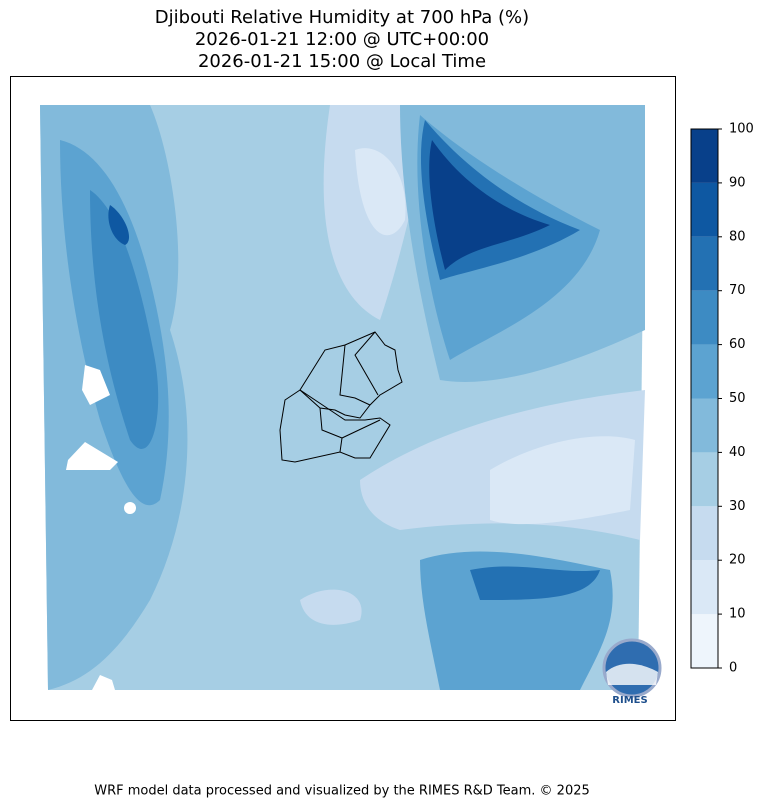  What do you see at coordinates (737, 236) in the screenshot?
I see `colorbar-tick-label: 80` at bounding box center [737, 236].